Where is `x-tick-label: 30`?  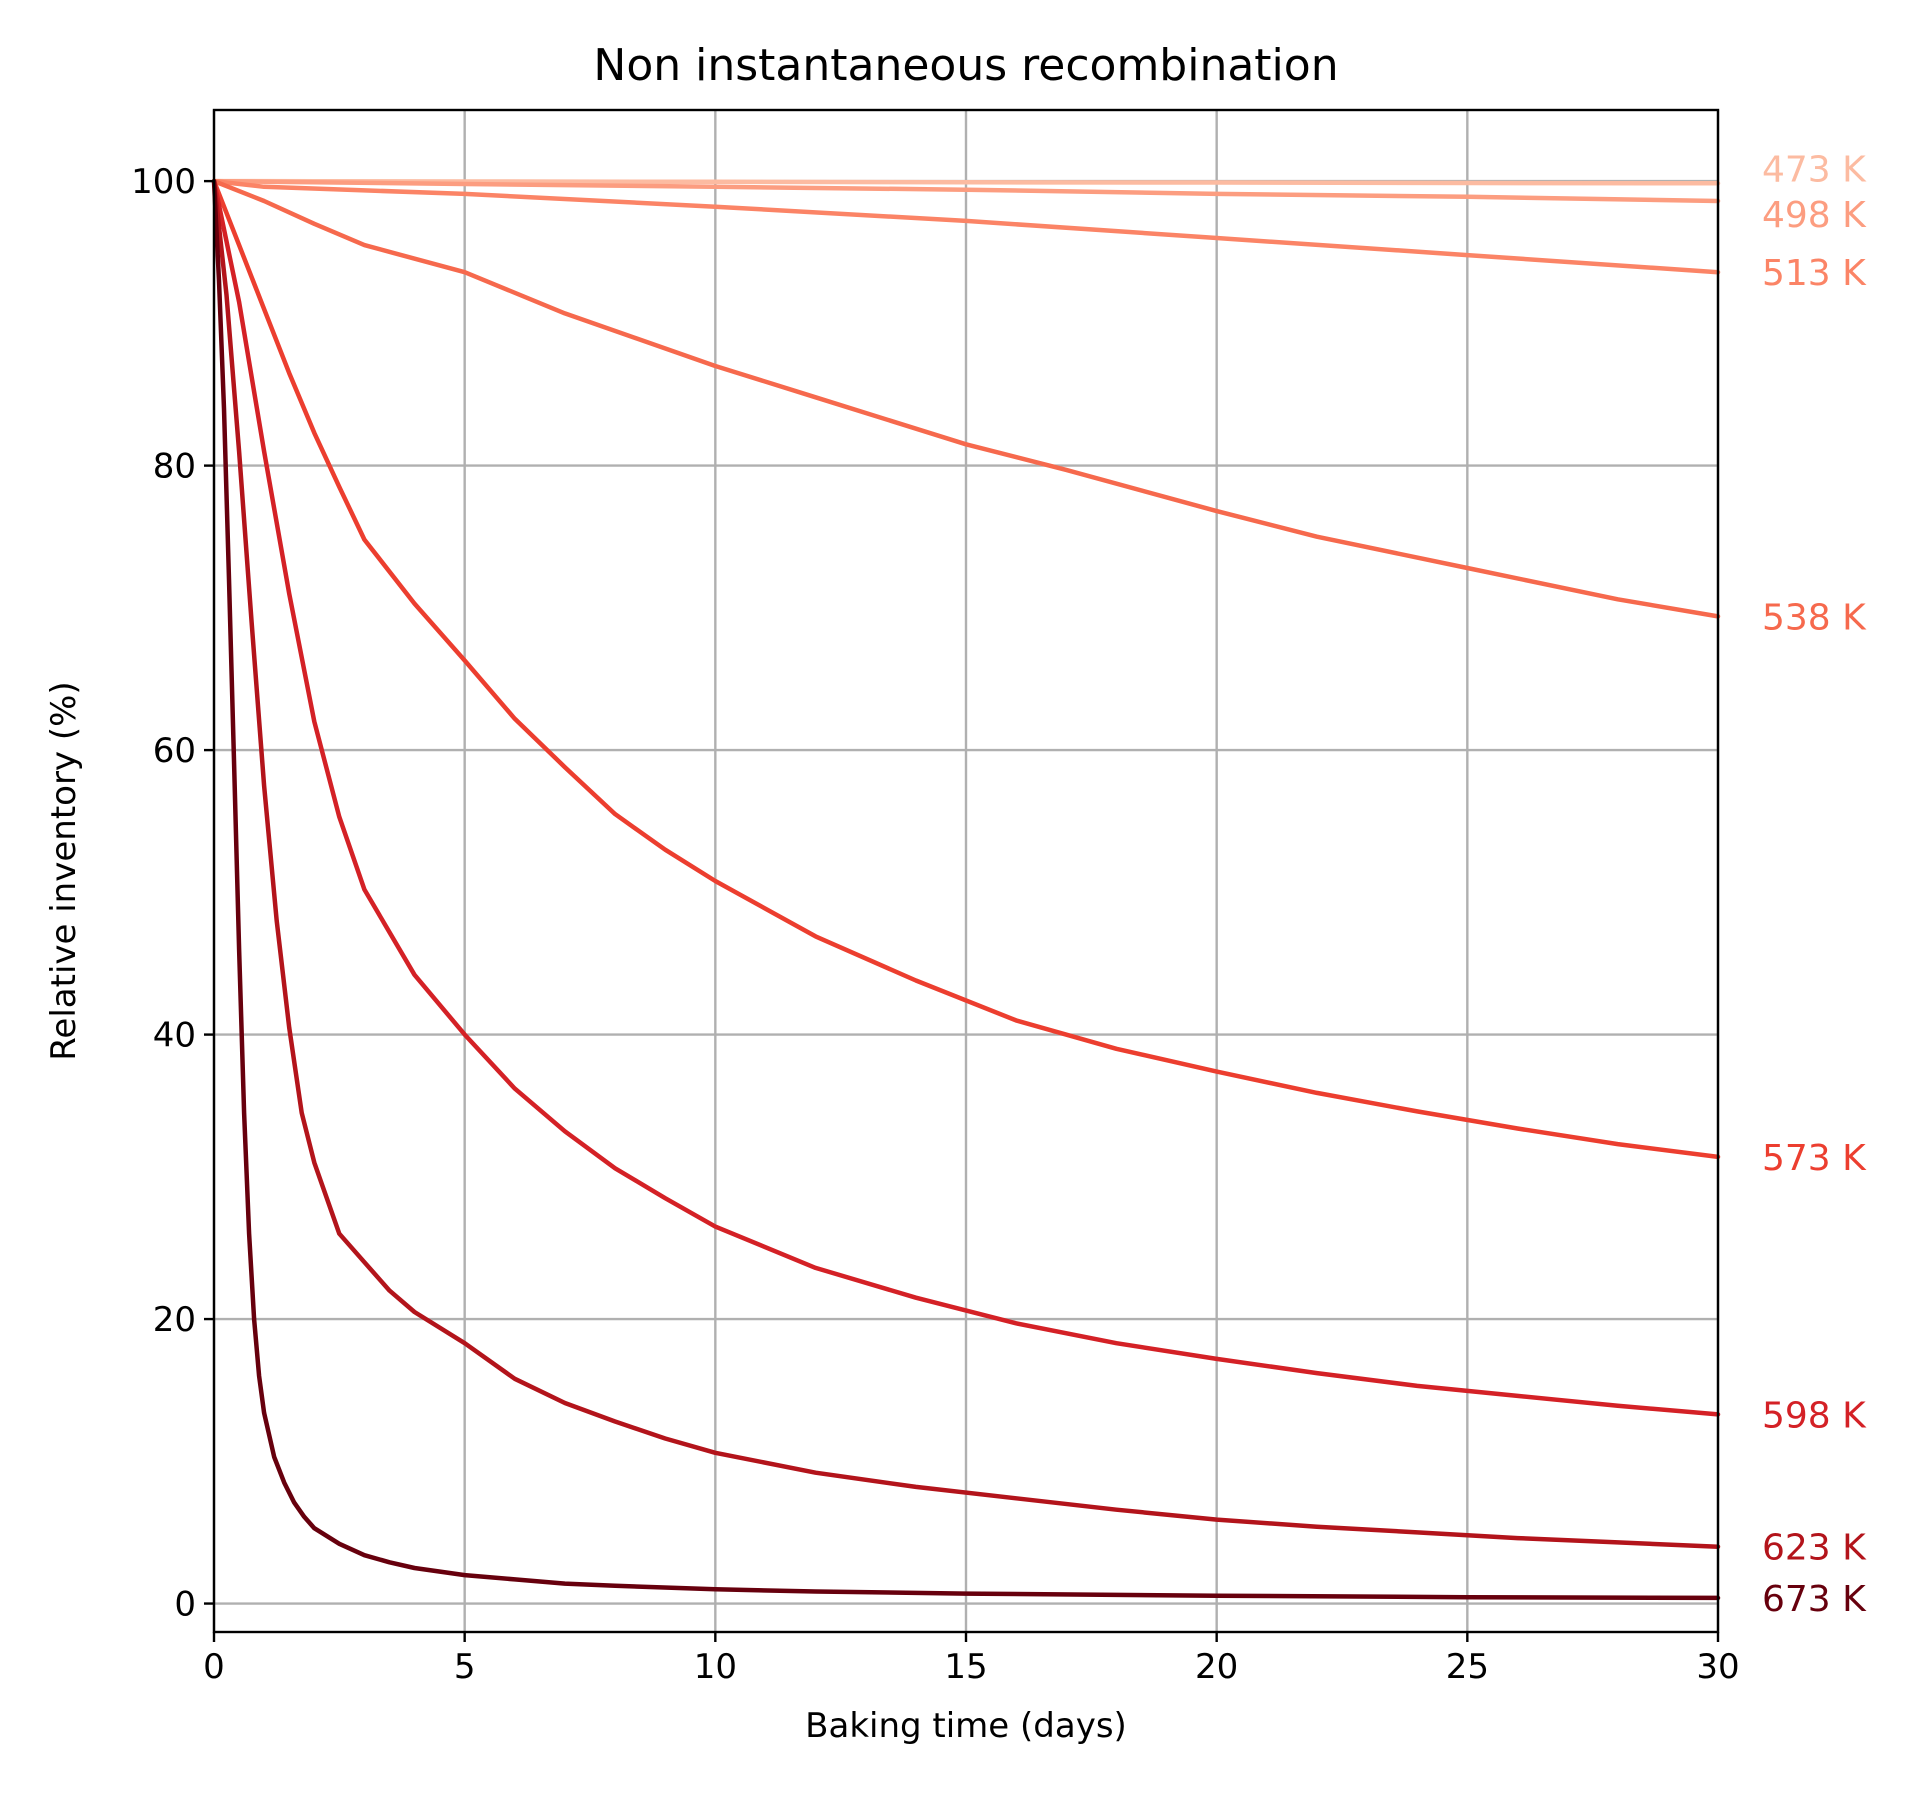 x-tick-label: 30 is located at coordinates (1717, 1667).